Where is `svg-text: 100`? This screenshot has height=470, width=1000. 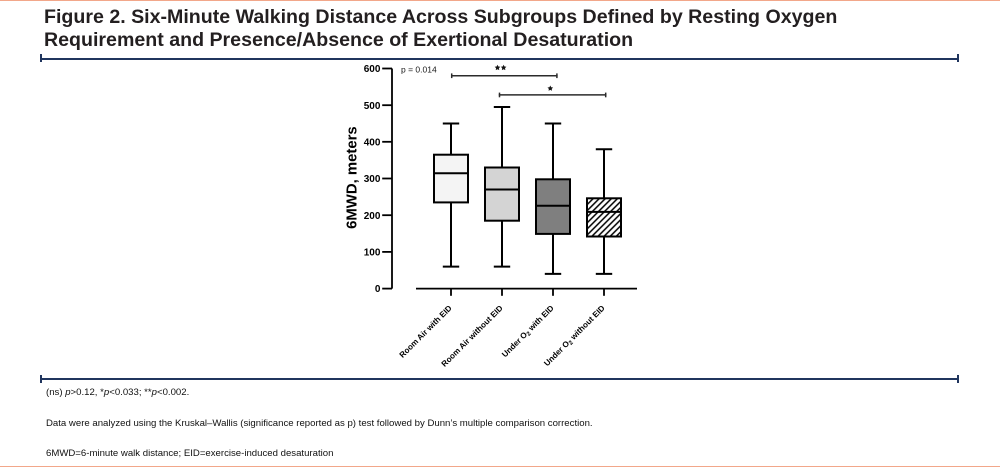 svg-text: 100 is located at coordinates (372, 253).